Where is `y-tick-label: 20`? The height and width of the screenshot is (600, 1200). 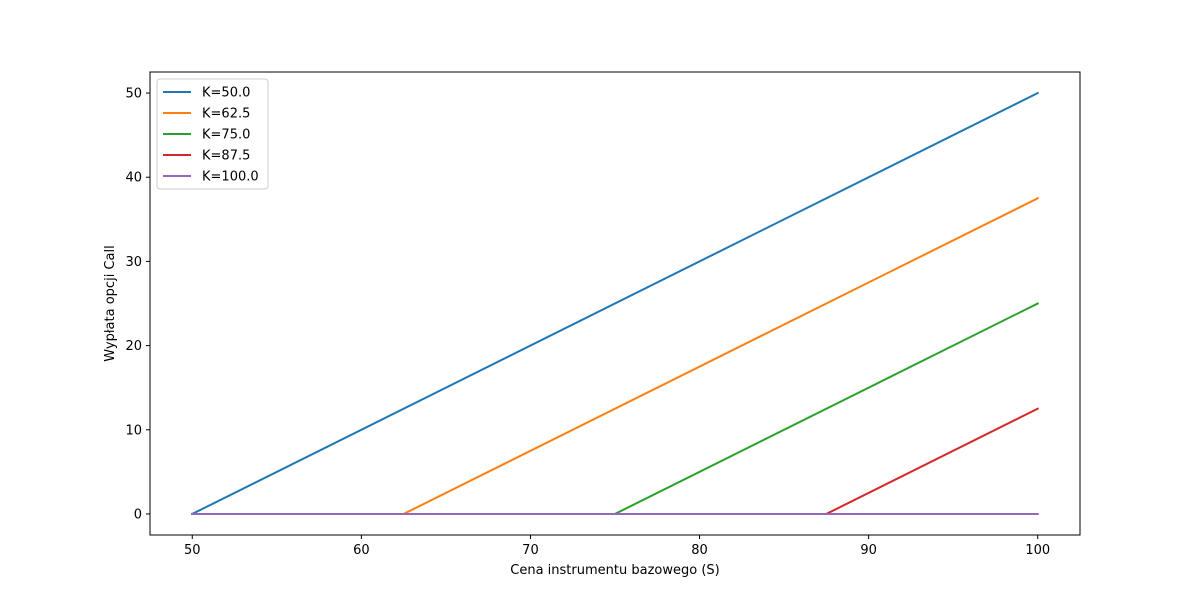 y-tick-label: 20 is located at coordinates (133, 346).